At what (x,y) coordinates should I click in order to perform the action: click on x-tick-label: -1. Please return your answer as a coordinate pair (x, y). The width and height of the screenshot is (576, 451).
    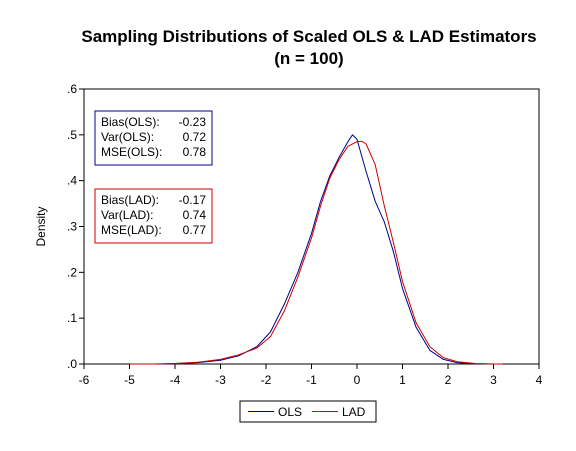
    Looking at the image, I should click on (311, 380).